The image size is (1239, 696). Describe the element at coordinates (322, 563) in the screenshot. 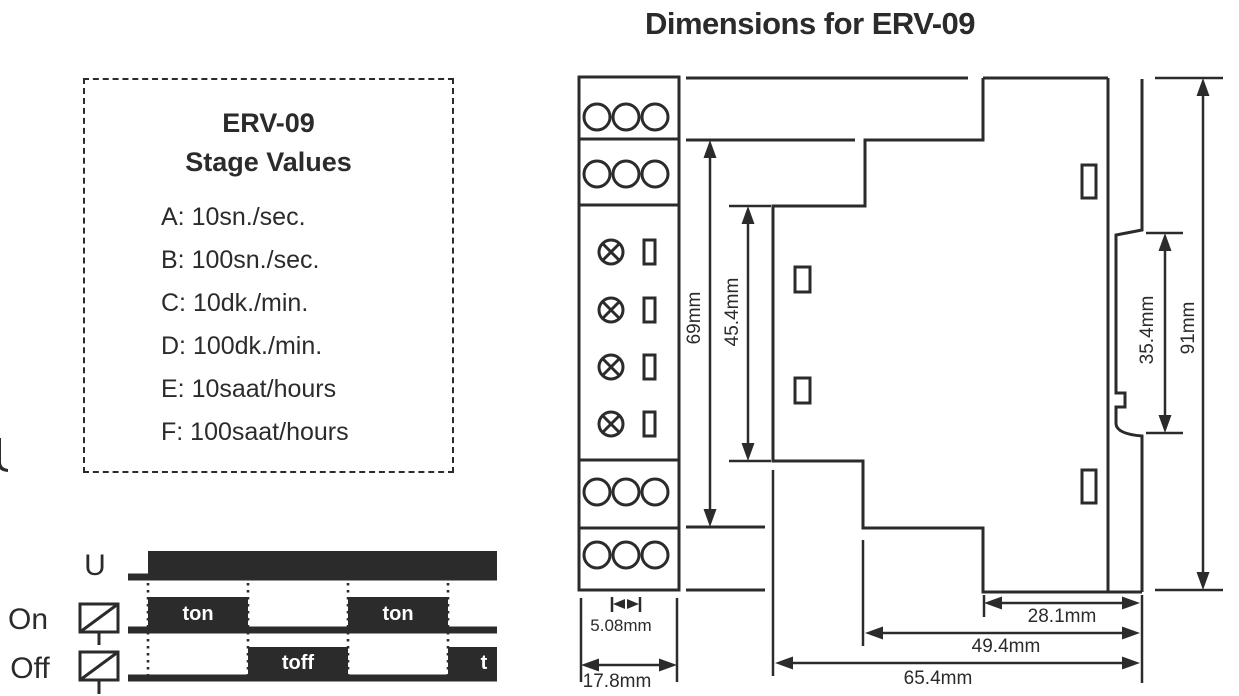

I see `u-high-bar` at that location.